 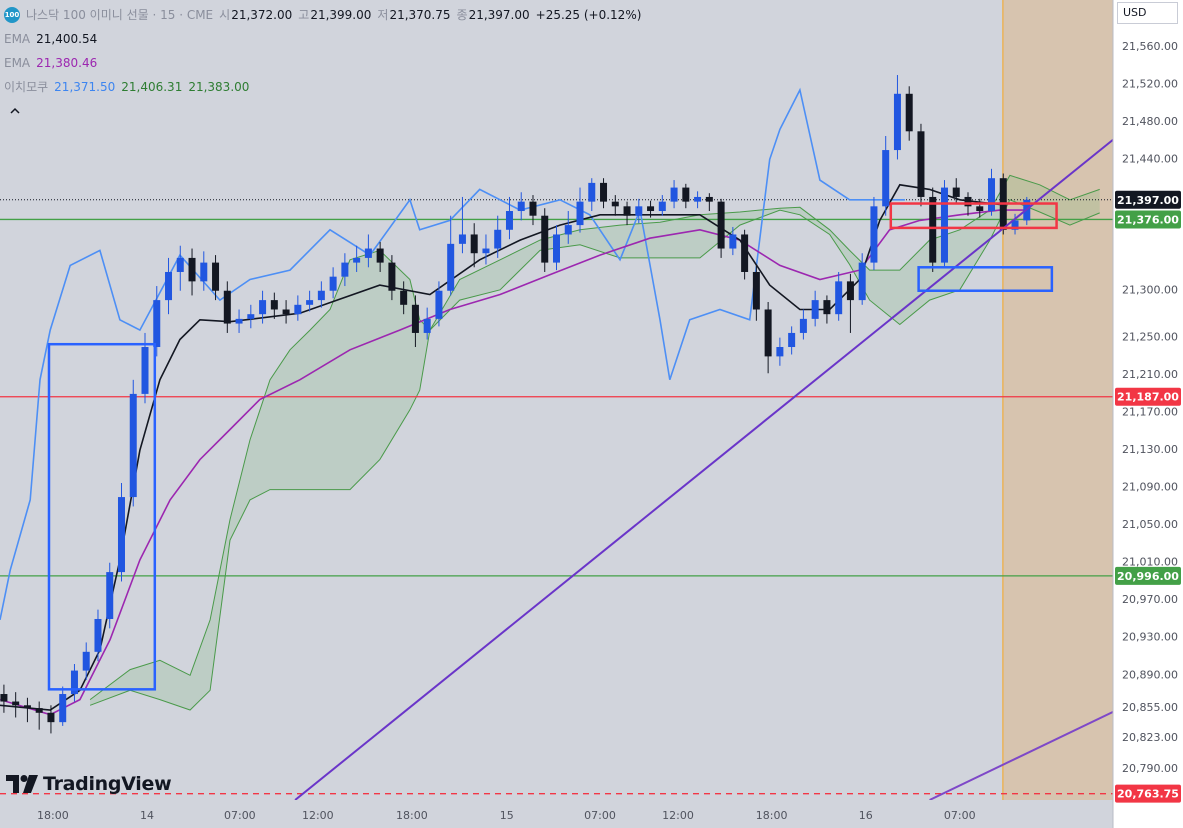 What do you see at coordinates (225, 15) in the screenshot?
I see `ohlc-label: 시` at bounding box center [225, 15].